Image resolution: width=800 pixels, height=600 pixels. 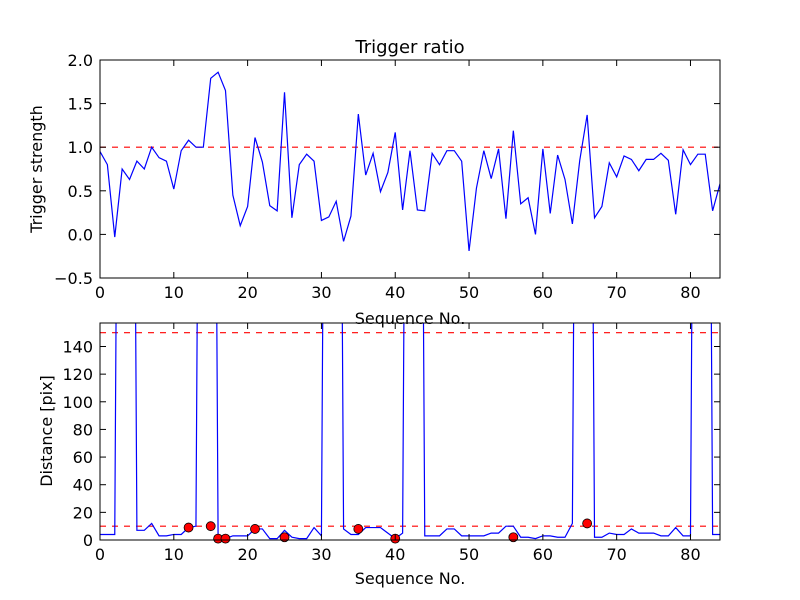 What do you see at coordinates (36, 169) in the screenshot?
I see `trigger-ratio-y-axis-label: Trigger strength` at bounding box center [36, 169].